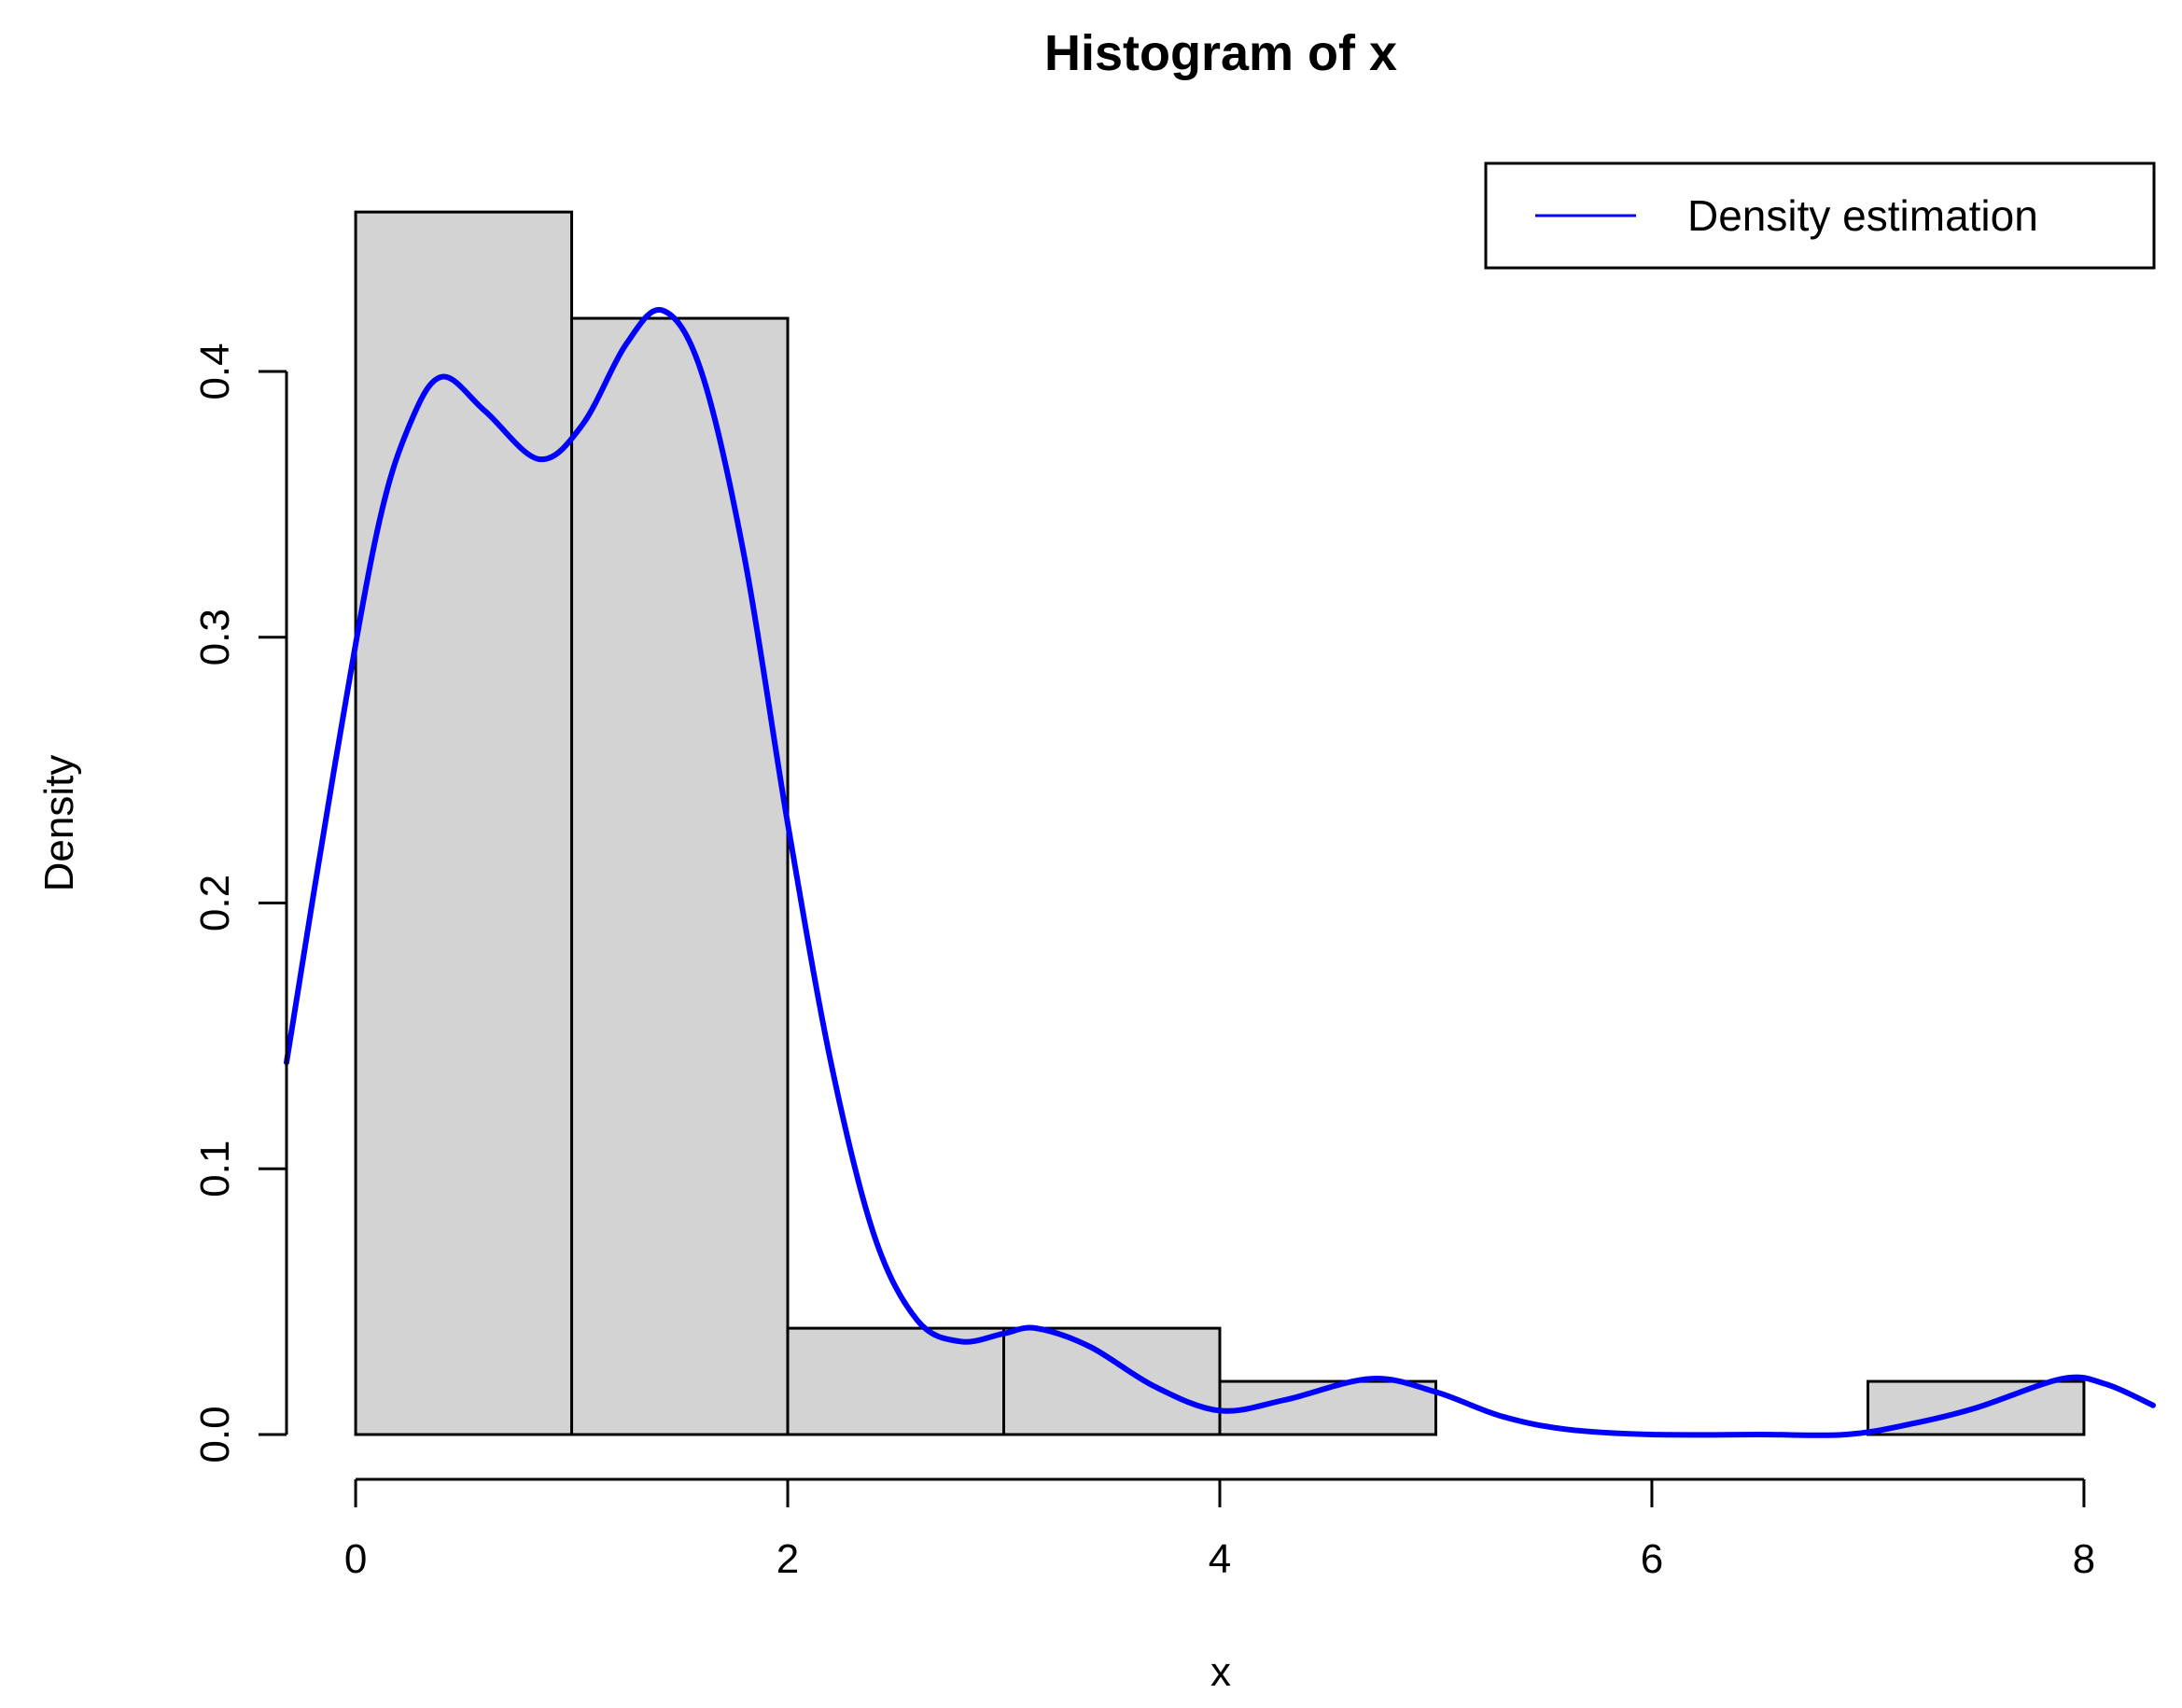  I want to click on chart-title: Histogram of x, so click(1220, 53).